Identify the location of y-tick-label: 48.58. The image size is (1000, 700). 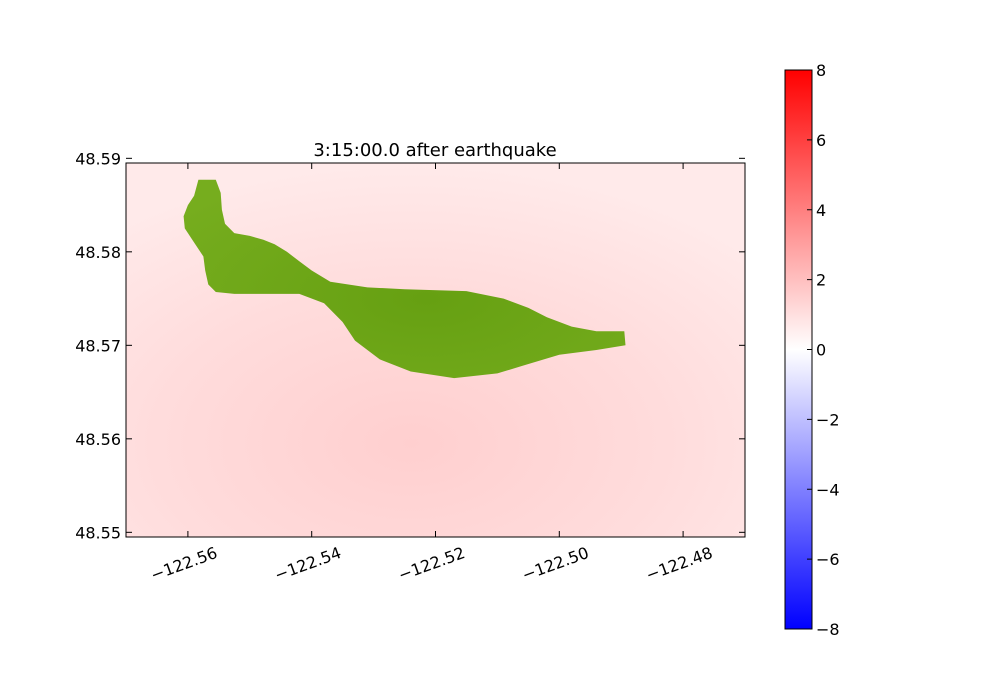
(98, 252).